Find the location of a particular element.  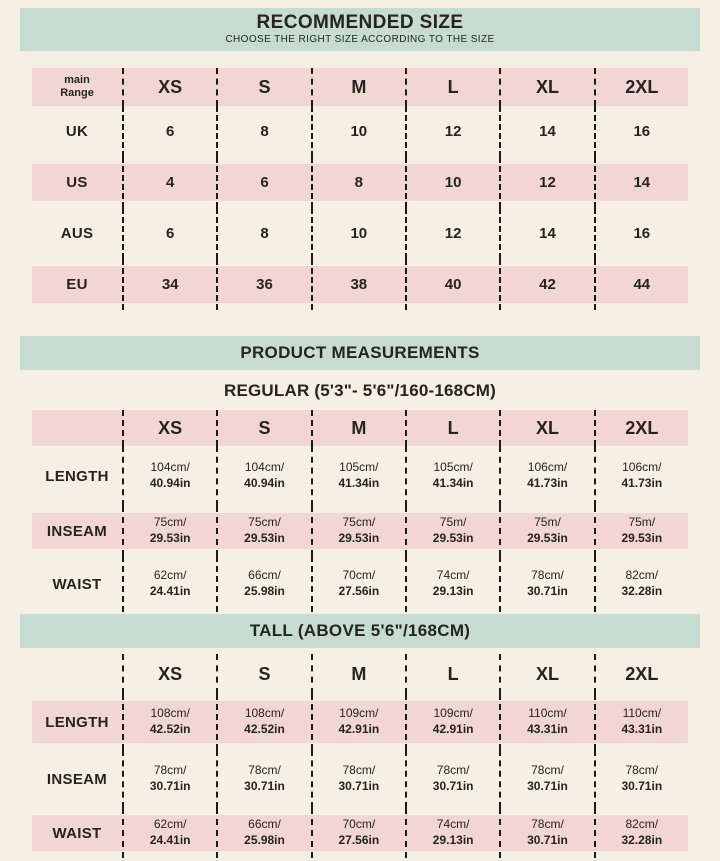

value-inch: 43.31in is located at coordinates (642, 729).